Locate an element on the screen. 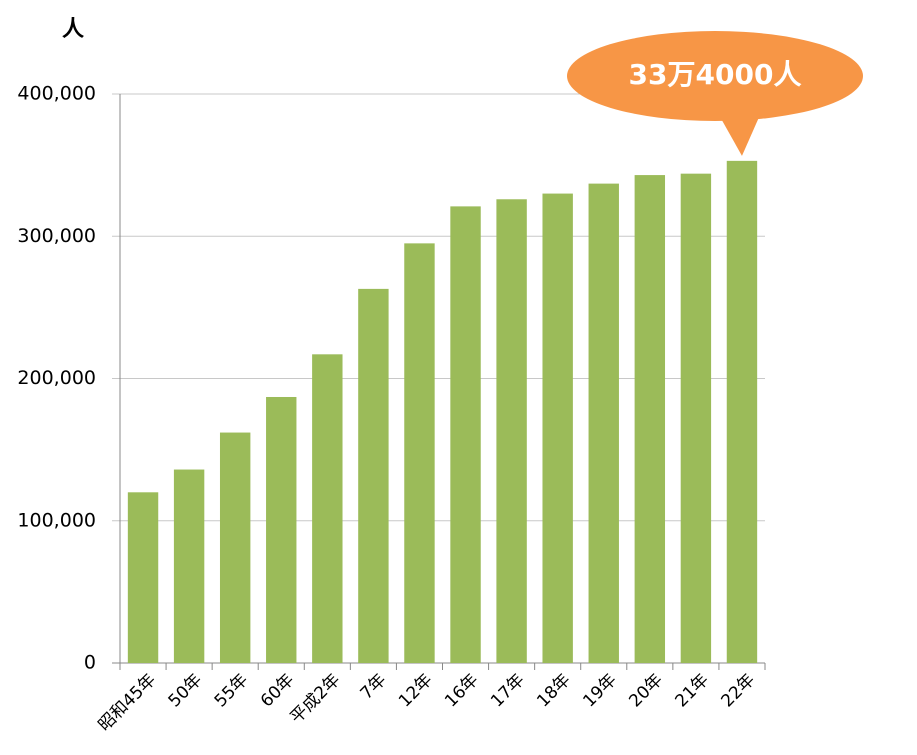  x-tick-label: 21年 is located at coordinates (691, 690).